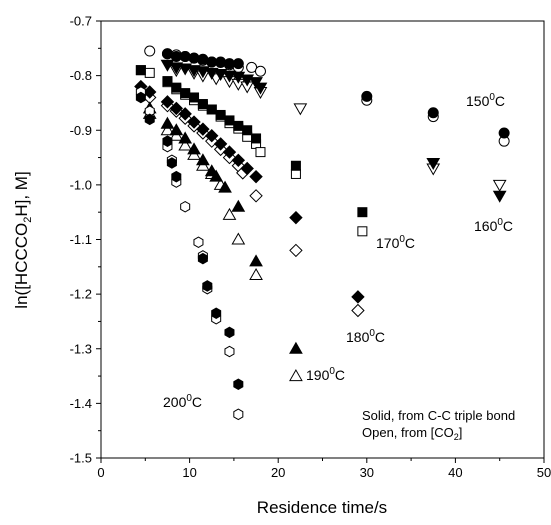 Image resolution: width=551 pixels, height=525 pixels. I want to click on series-200C, so click(189, 253).